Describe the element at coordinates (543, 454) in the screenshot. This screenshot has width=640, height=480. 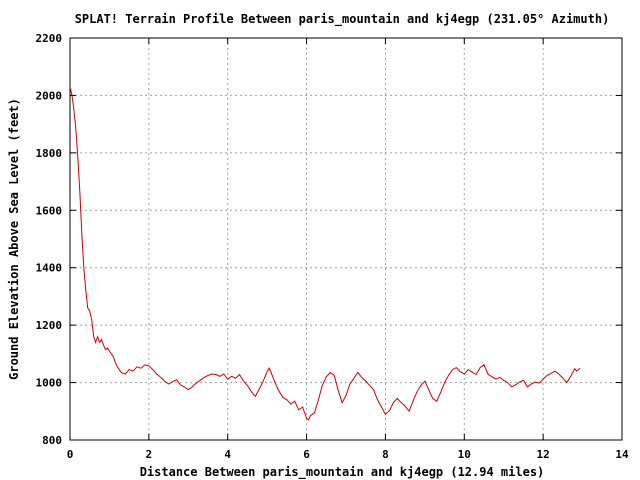
I see `x-tick-label: 12` at that location.